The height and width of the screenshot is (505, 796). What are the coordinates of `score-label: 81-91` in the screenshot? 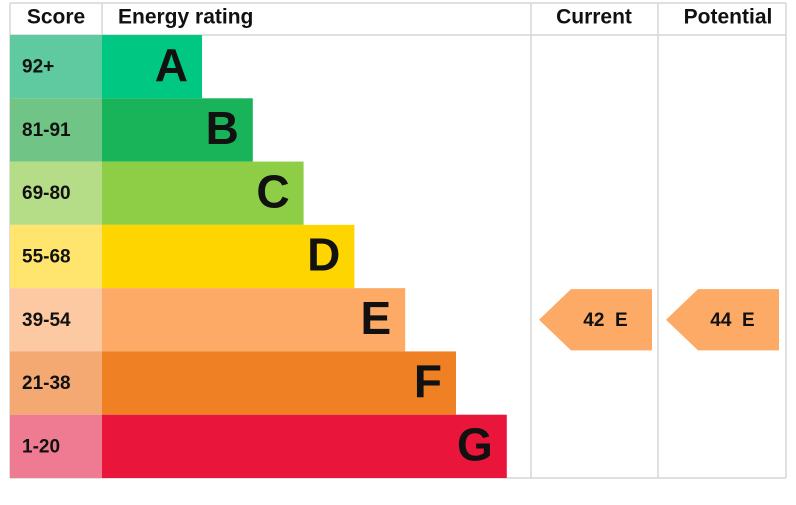 It's located at (46, 130).